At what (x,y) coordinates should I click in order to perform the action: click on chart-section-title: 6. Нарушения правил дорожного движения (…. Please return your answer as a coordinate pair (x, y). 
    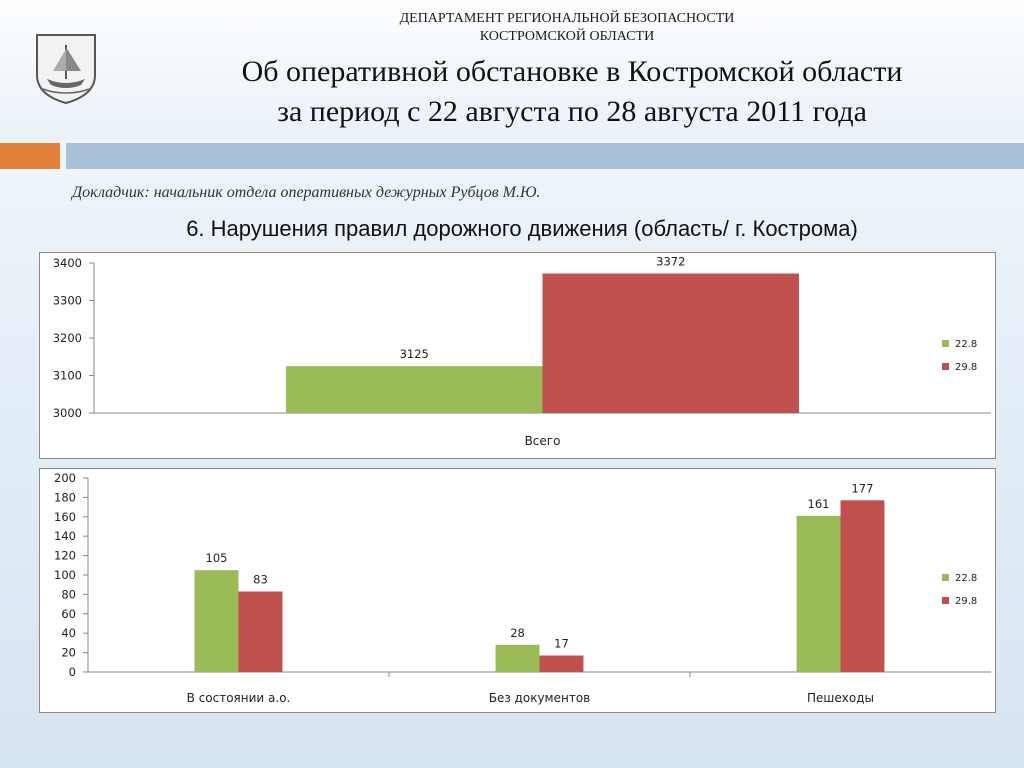
    Looking at the image, I should click on (522, 228).